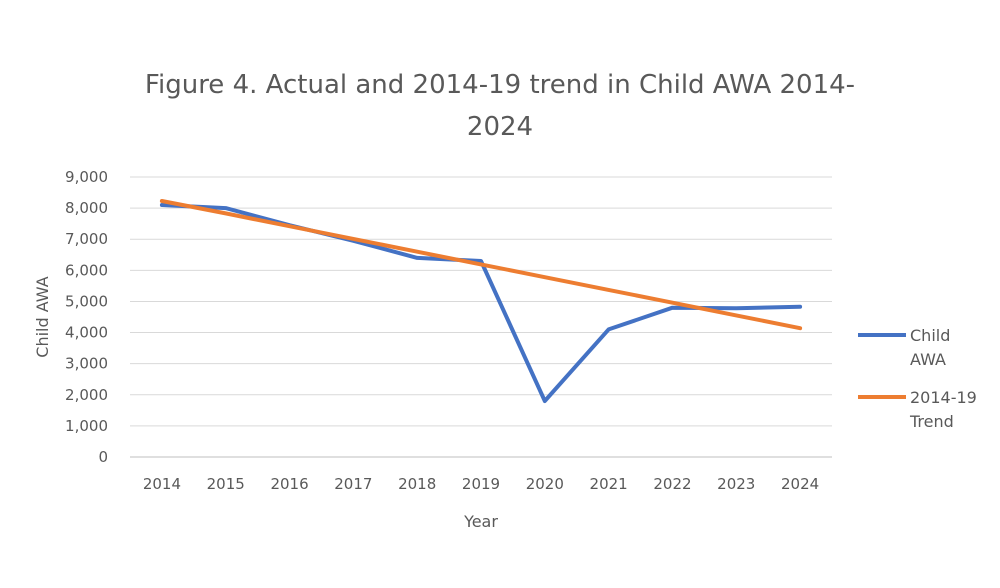 Image resolution: width=1000 pixels, height=588 pixels. What do you see at coordinates (86, 208) in the screenshot?
I see `y-tick-label: 8,000` at bounding box center [86, 208].